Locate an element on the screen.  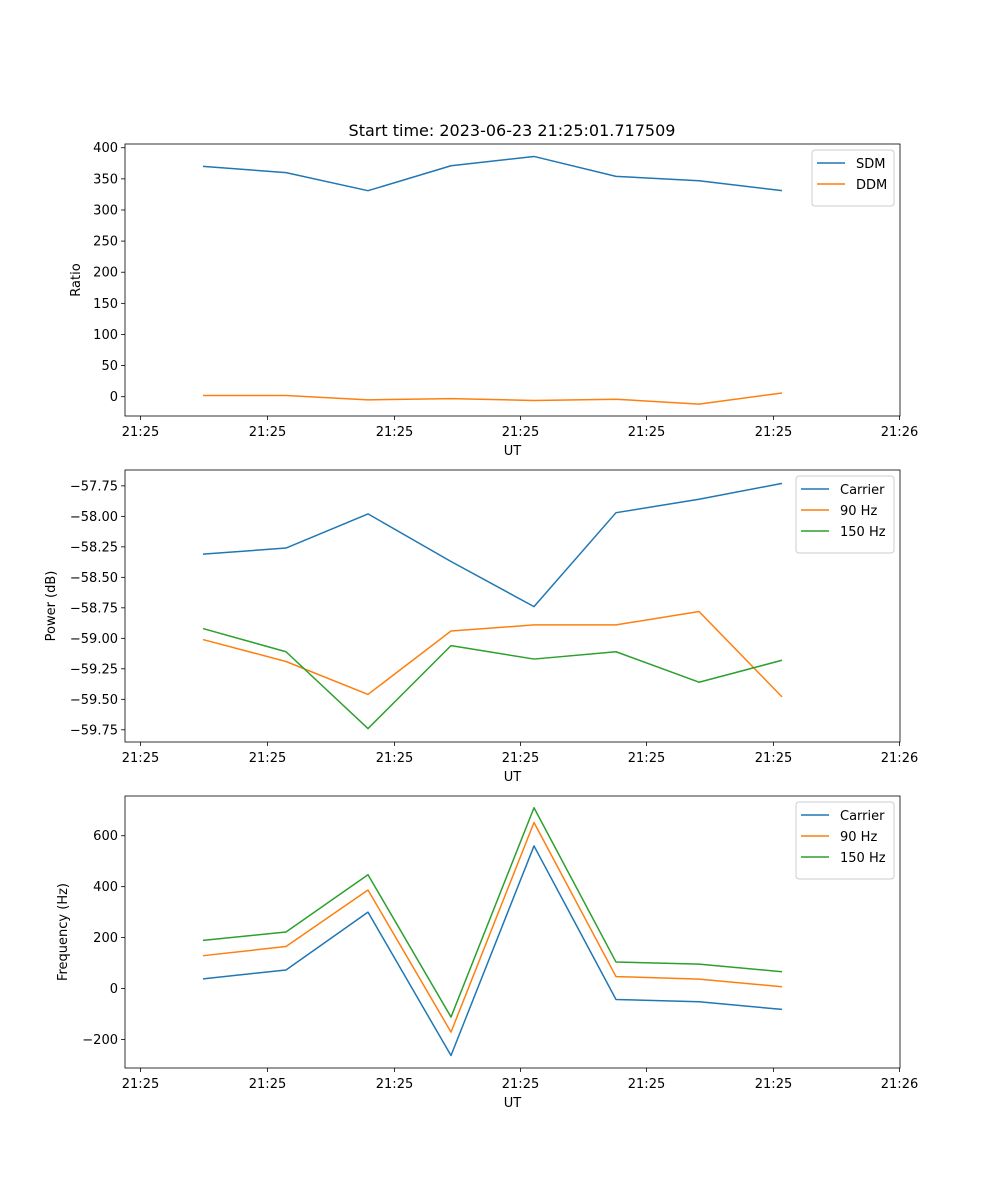
y-axis-label: Power (dB) is located at coordinates (51, 606).